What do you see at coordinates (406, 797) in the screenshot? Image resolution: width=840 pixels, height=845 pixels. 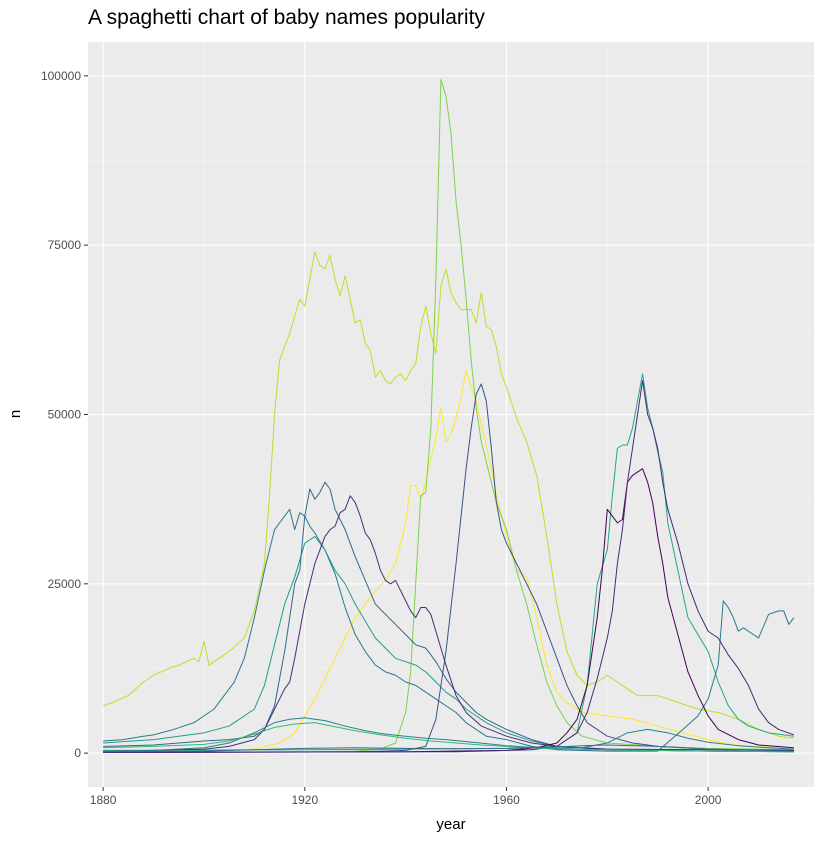 I see `x-axis: 1880 1920 1960 2000` at bounding box center [406, 797].